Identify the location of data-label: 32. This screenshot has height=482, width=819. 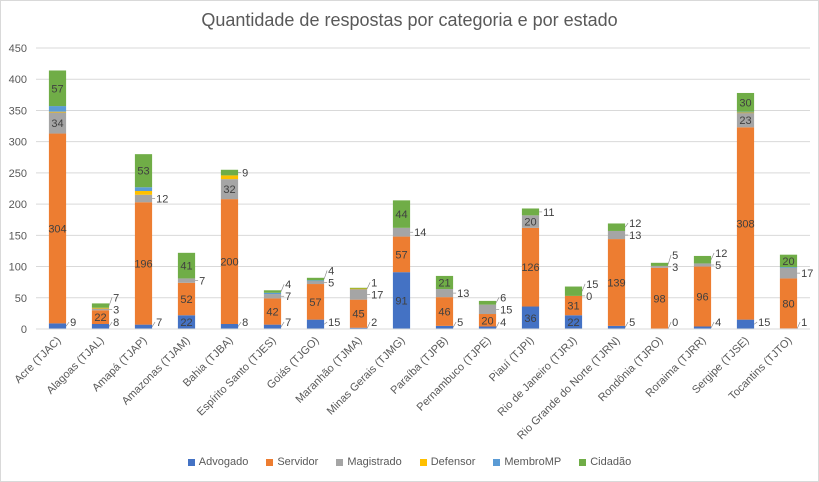
(229, 190).